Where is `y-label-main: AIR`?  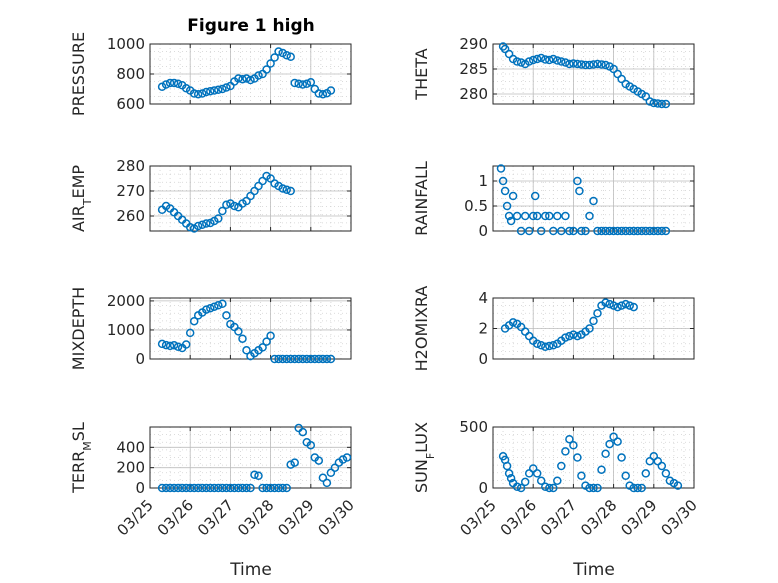 y-label-main: AIR is located at coordinates (78, 218).